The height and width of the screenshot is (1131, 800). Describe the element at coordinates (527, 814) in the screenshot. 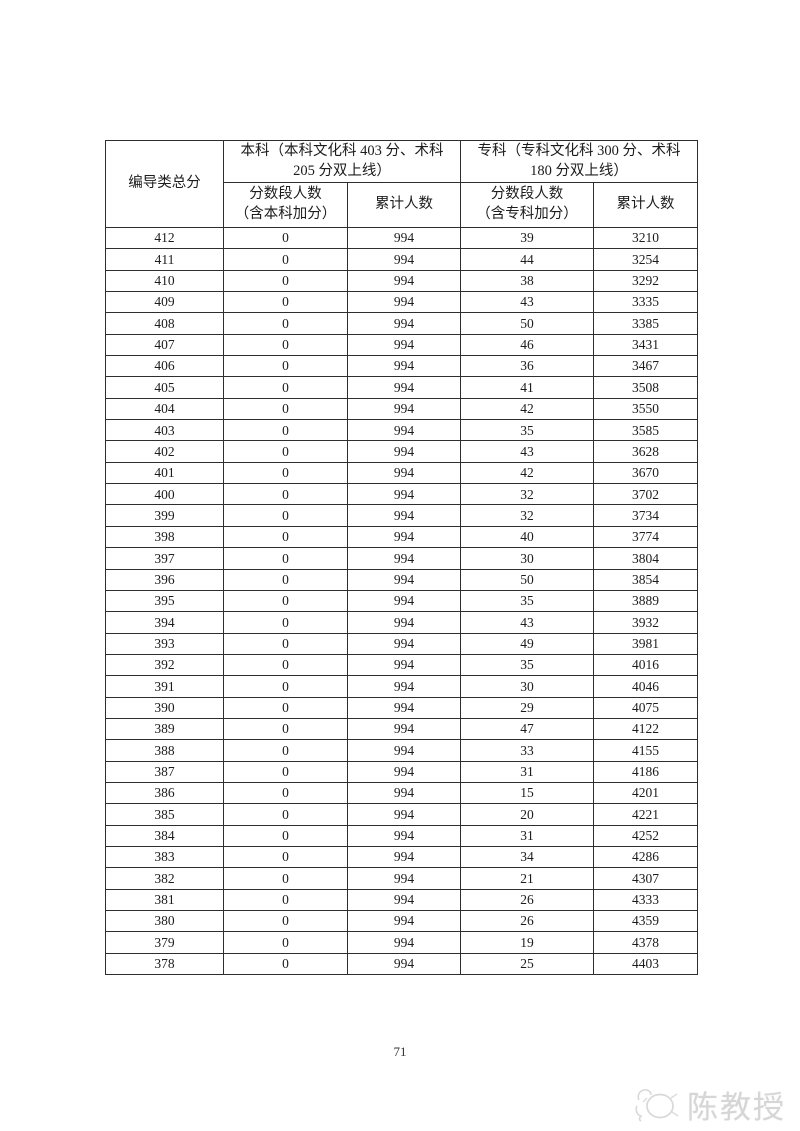

I see `table-cell: 20` at that location.